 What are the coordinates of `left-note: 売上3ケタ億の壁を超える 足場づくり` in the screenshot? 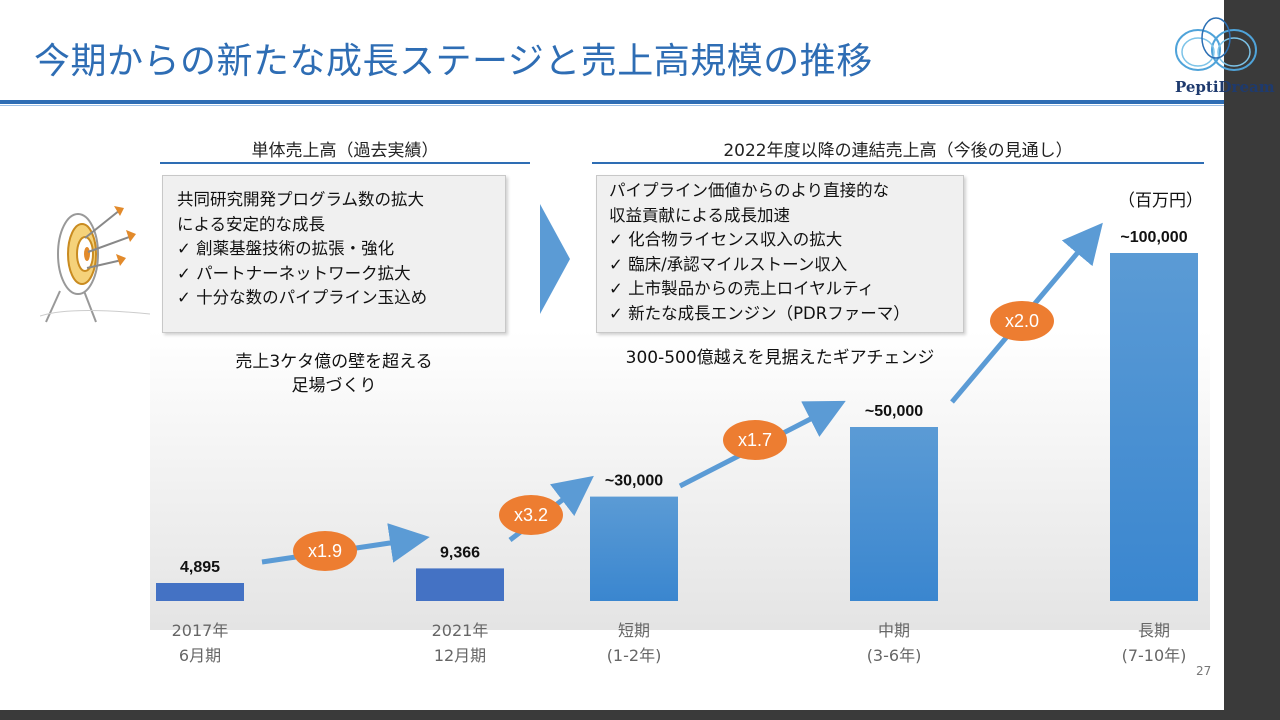 It's located at (334, 374).